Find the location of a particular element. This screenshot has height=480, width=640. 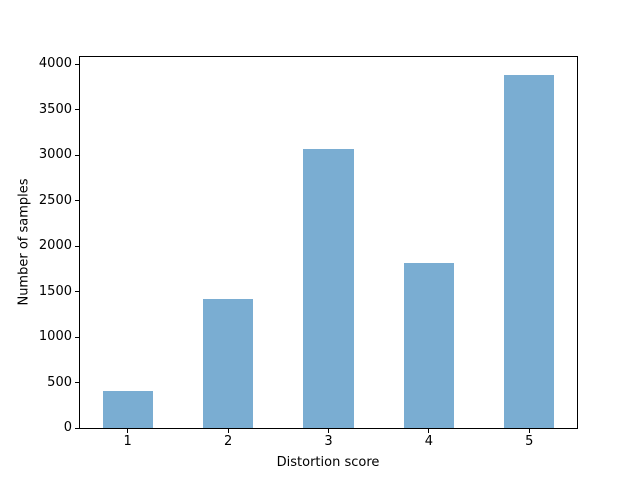

y-tick-label-2500: 2500 is located at coordinates (55, 200).